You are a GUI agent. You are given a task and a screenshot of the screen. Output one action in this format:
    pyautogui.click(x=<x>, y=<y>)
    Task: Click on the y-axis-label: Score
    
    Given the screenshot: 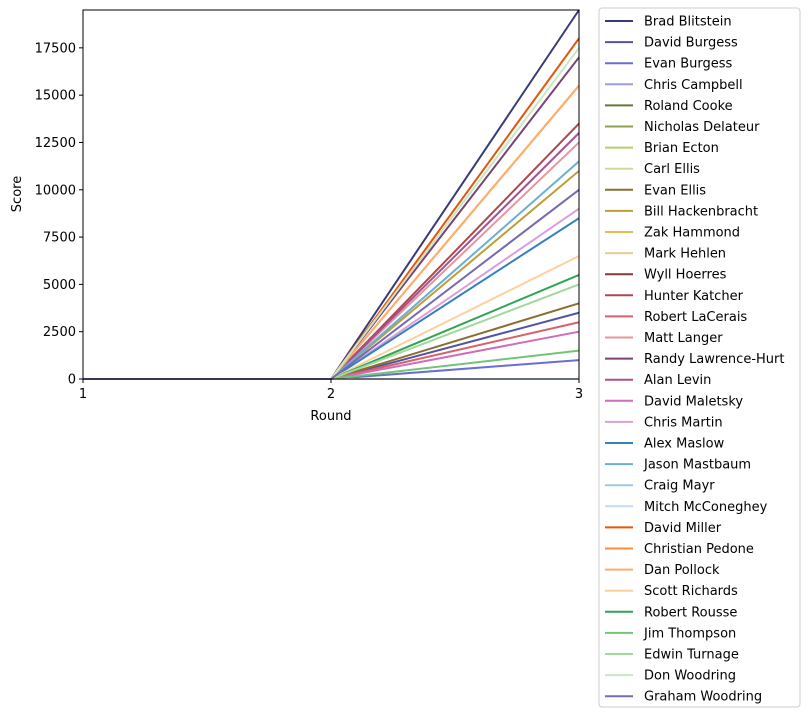 What is the action you would take?
    pyautogui.click(x=17, y=194)
    